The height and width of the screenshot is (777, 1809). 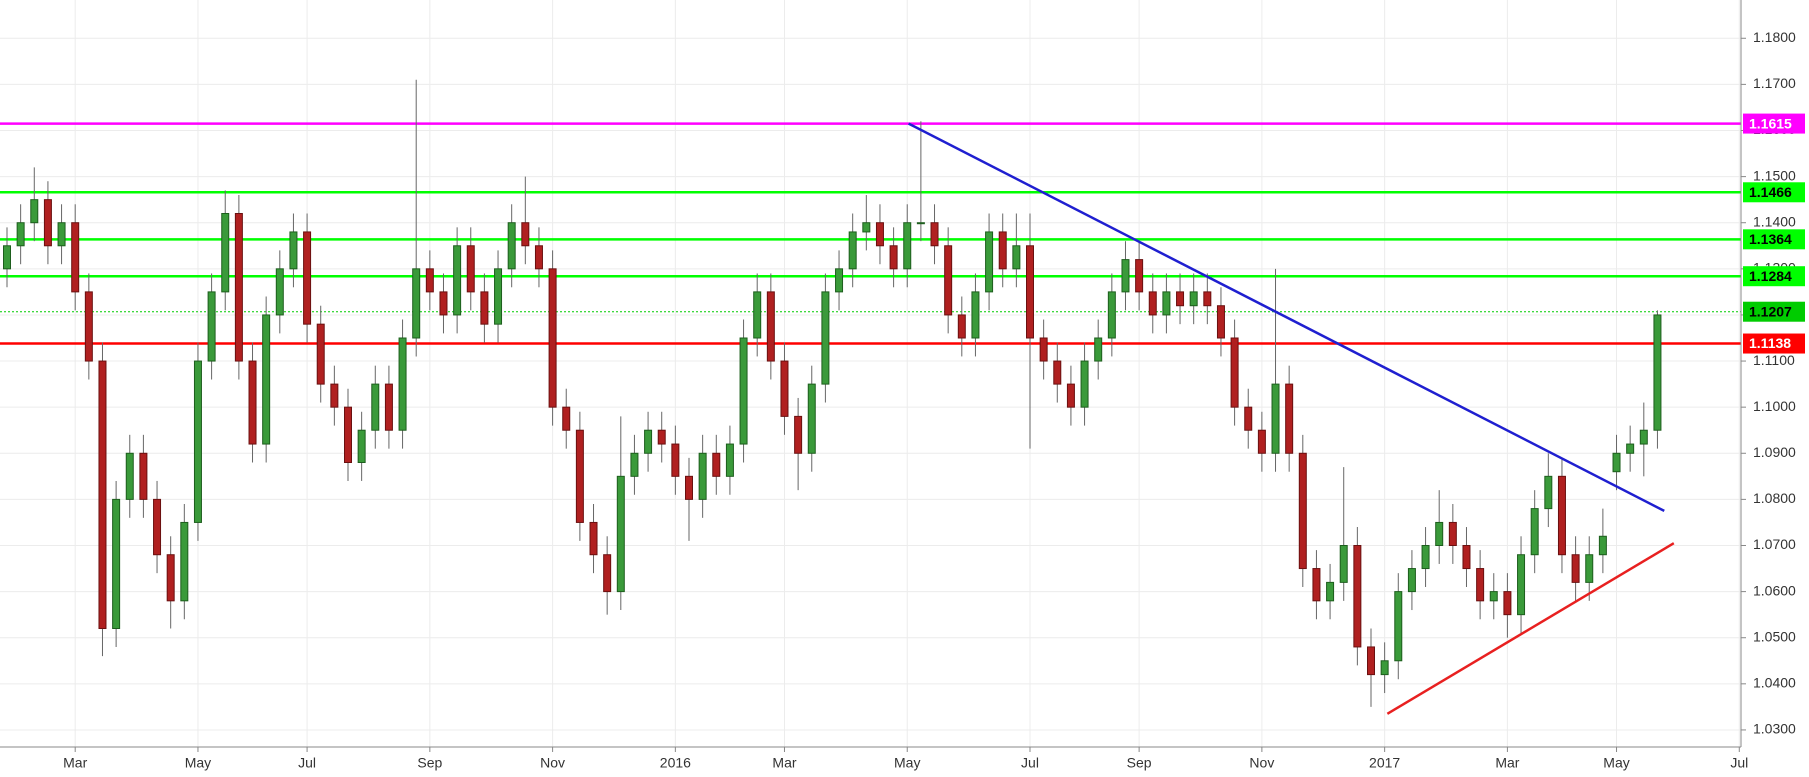 What do you see at coordinates (552, 763) in the screenshot?
I see `x-tick-label: Nov` at bounding box center [552, 763].